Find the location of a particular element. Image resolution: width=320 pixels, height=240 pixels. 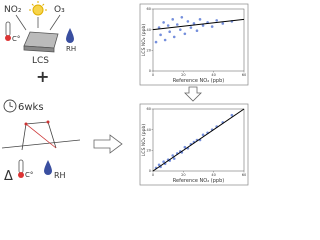

lcs-label: LCS is located at coordinates (40, 61).